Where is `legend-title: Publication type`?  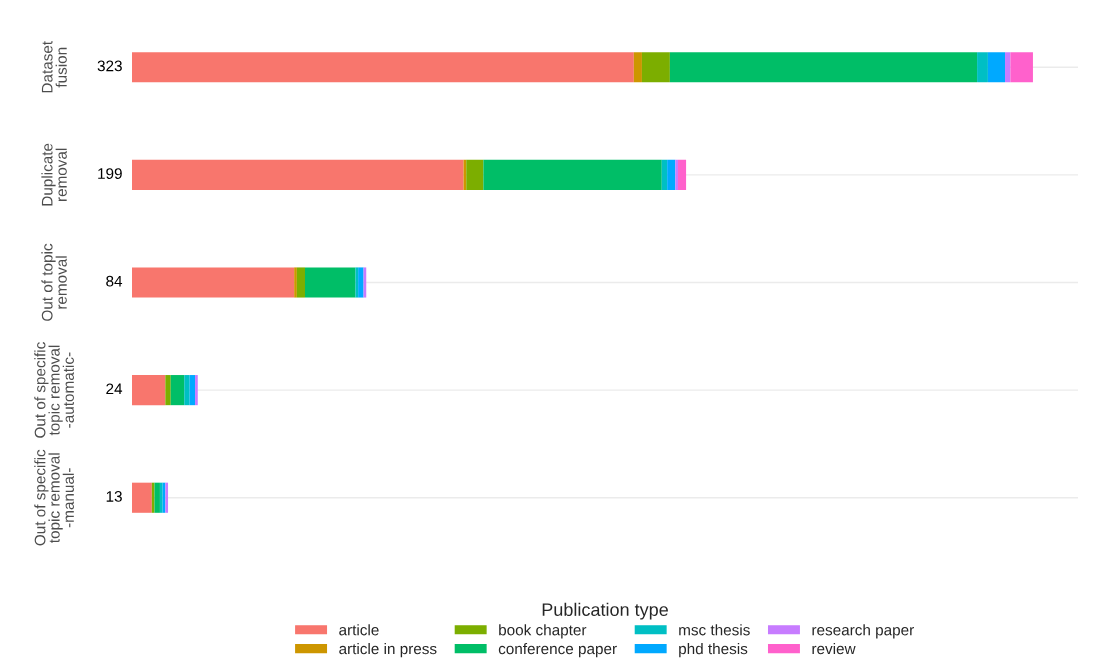
legend-title: Publication type is located at coordinates (605, 611).